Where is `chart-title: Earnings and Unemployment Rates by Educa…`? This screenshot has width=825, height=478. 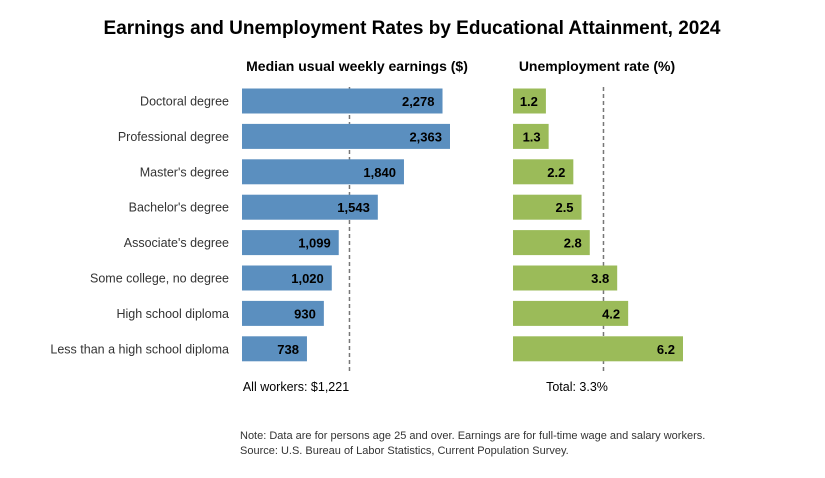
chart-title: Earnings and Unemployment Rates by Educa… is located at coordinates (412, 28).